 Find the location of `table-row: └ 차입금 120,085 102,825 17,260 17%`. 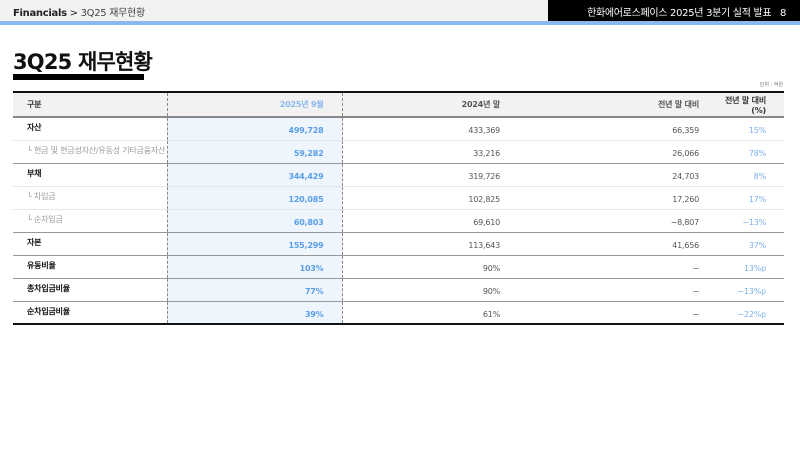

table-row: └ 차입금 120,085 102,825 17,260 17% is located at coordinates (398, 197).